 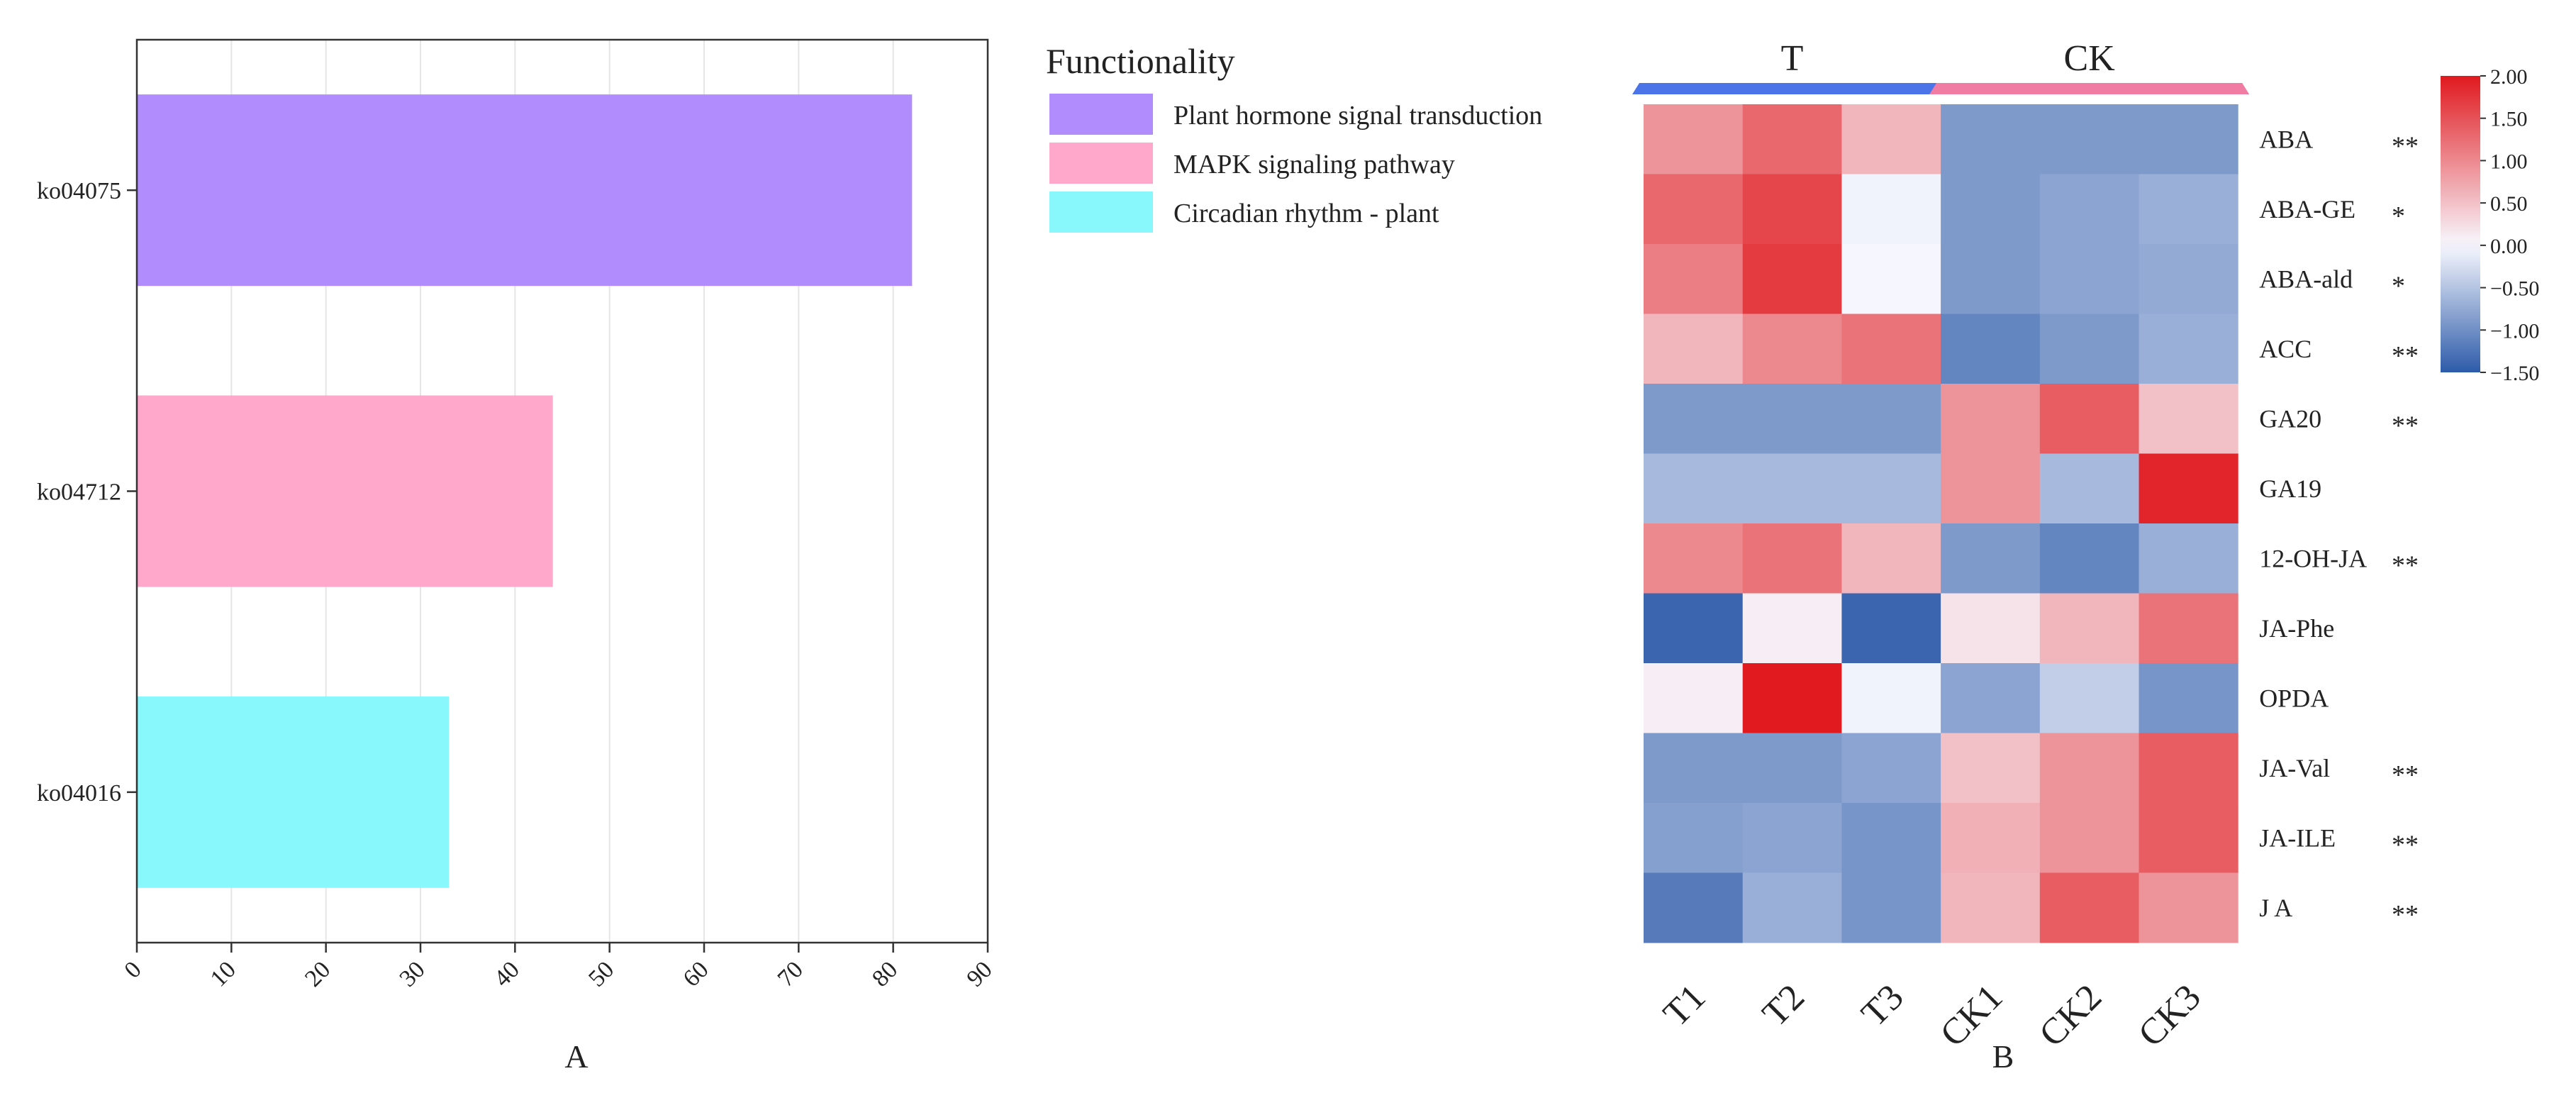 What do you see at coordinates (132, 969) in the screenshot?
I see `x-tick-label: 0` at bounding box center [132, 969].